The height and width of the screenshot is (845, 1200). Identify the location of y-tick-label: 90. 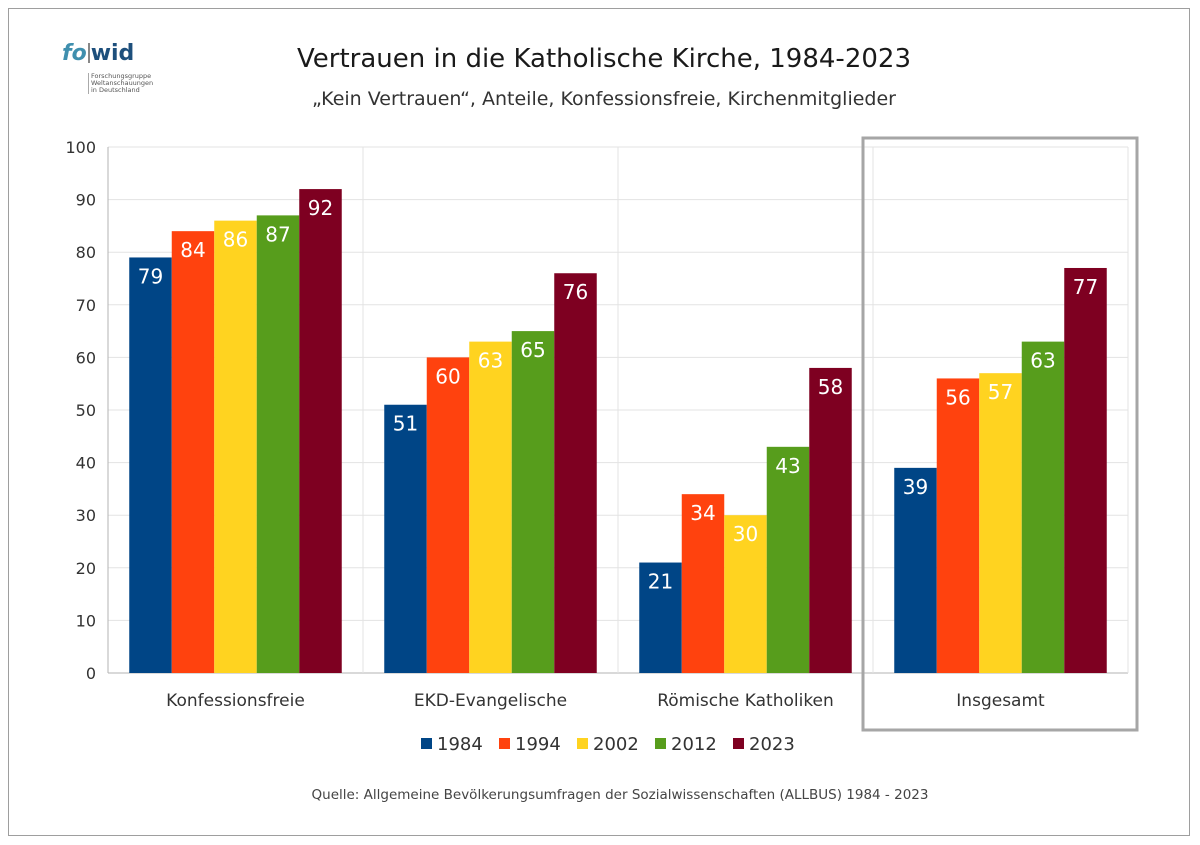
(86, 200).